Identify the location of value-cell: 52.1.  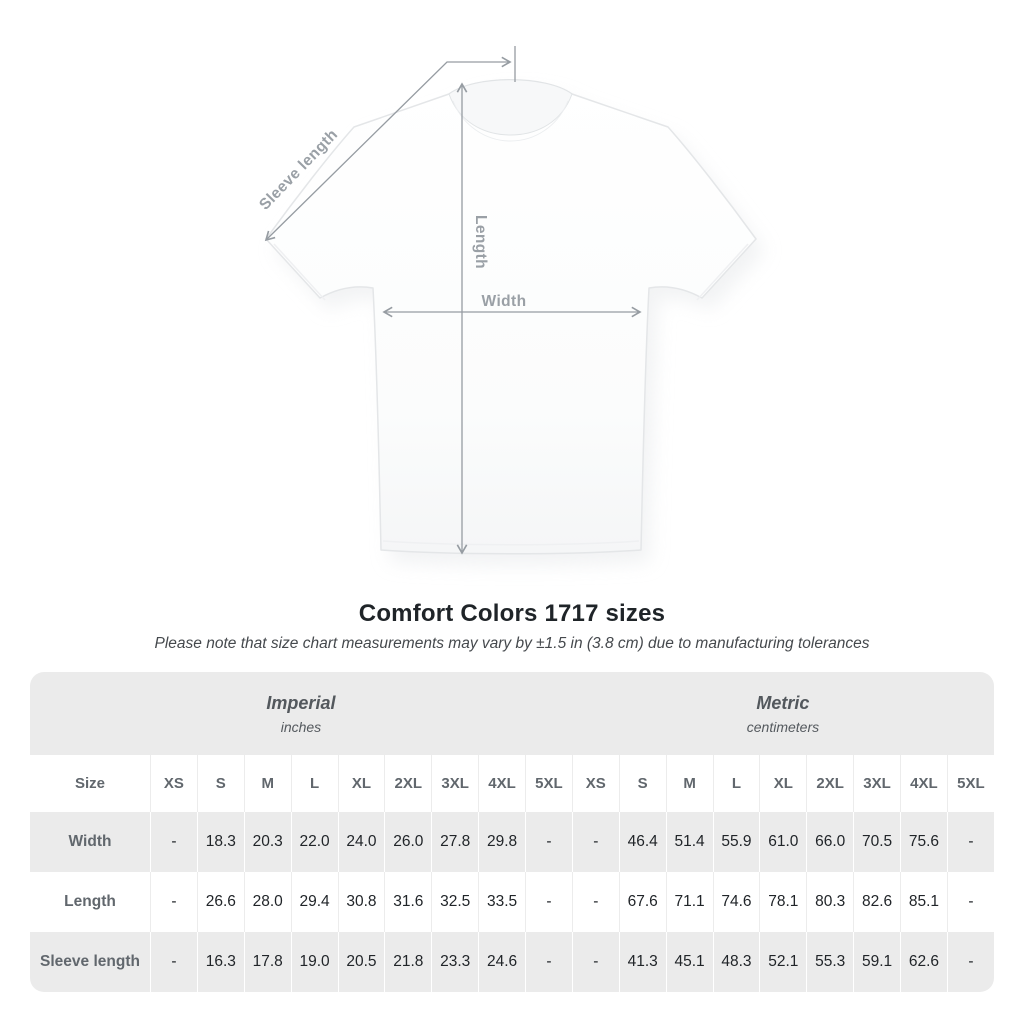
(783, 962).